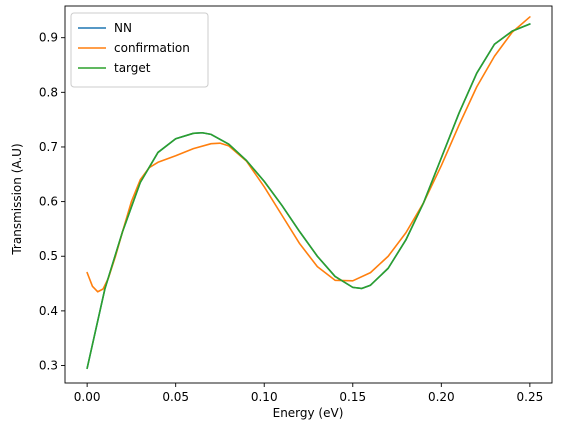  I want to click on y-axis-label: Transmission (A.U), so click(17, 199).